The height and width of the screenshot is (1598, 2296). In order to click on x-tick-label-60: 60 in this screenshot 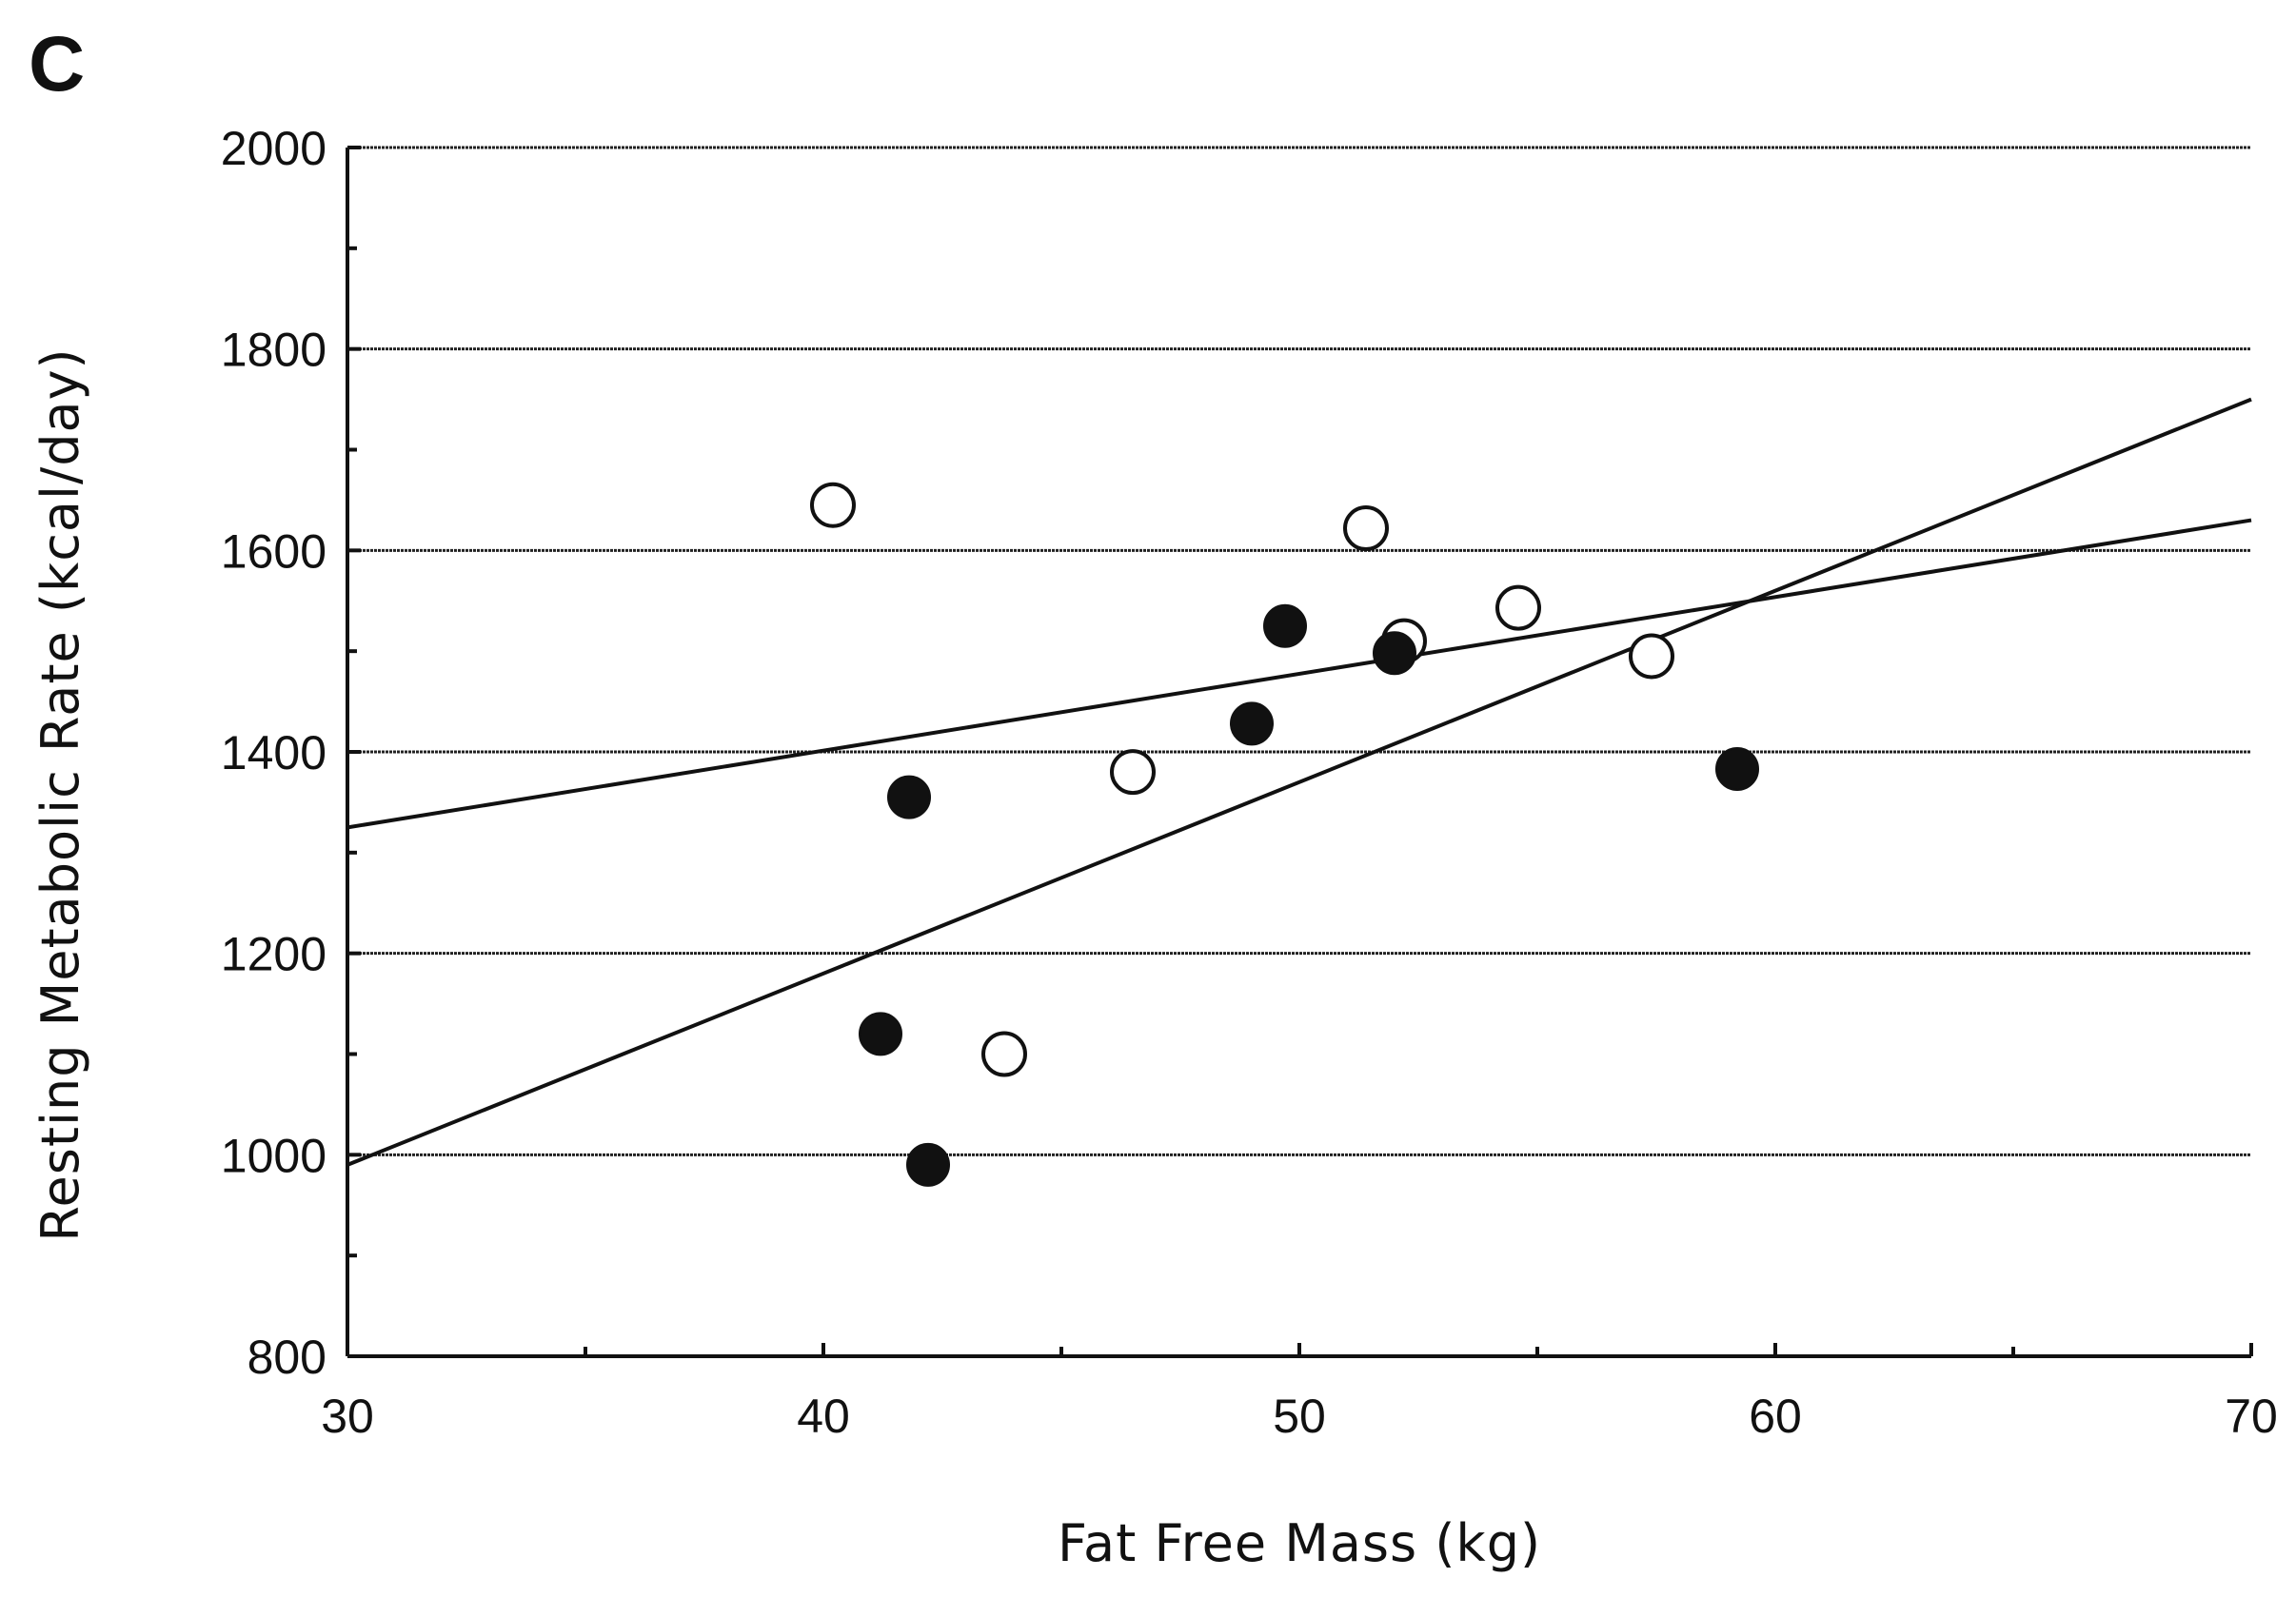, I will do `click(1775, 1416)`.